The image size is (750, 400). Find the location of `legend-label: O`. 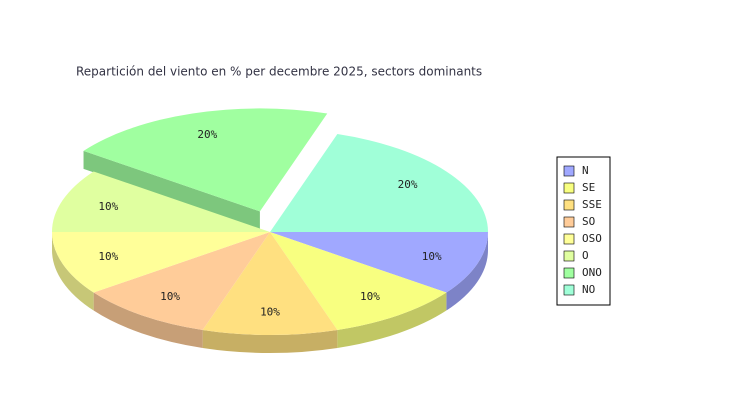

legend-label: O is located at coordinates (585, 255).